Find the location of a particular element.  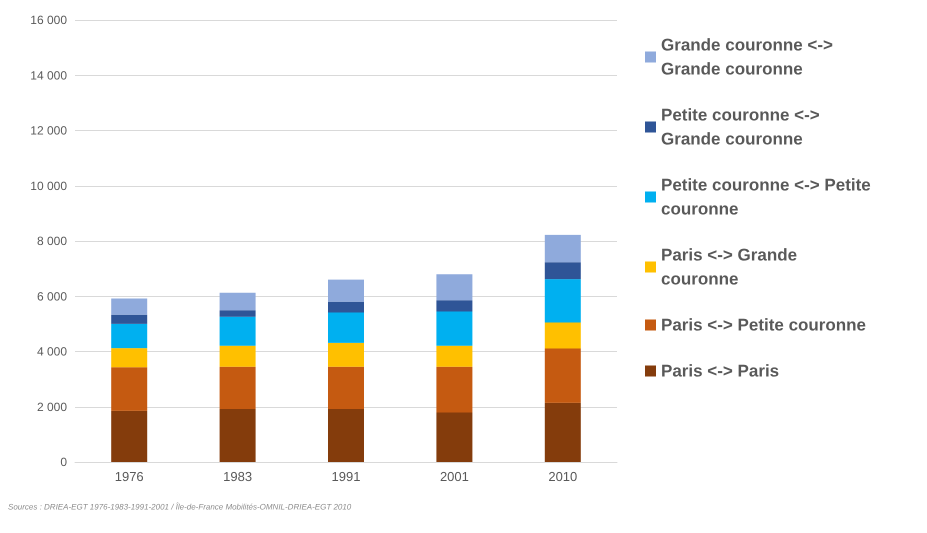

legend-label: Paris <-> Grande couronne is located at coordinates (731, 267).